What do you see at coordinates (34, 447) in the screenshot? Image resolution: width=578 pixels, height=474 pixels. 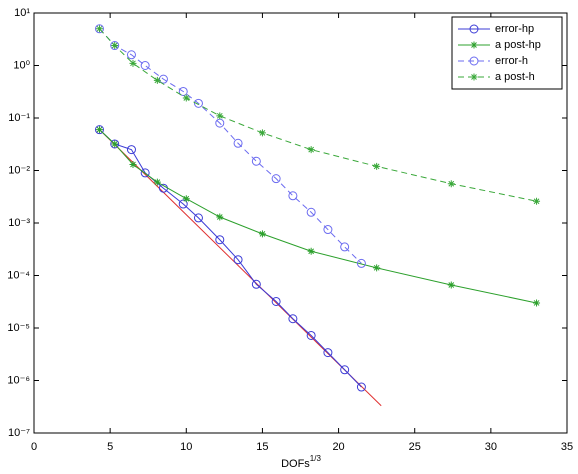 I see `x-tick-label: 0` at bounding box center [34, 447].